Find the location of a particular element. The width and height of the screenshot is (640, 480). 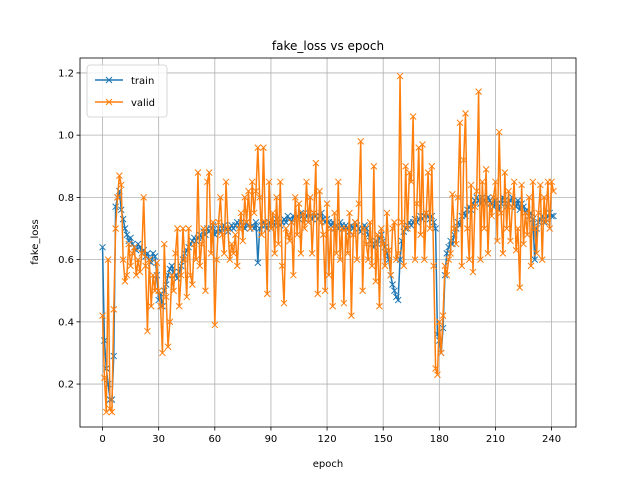

legend-label: train is located at coordinates (142, 81).